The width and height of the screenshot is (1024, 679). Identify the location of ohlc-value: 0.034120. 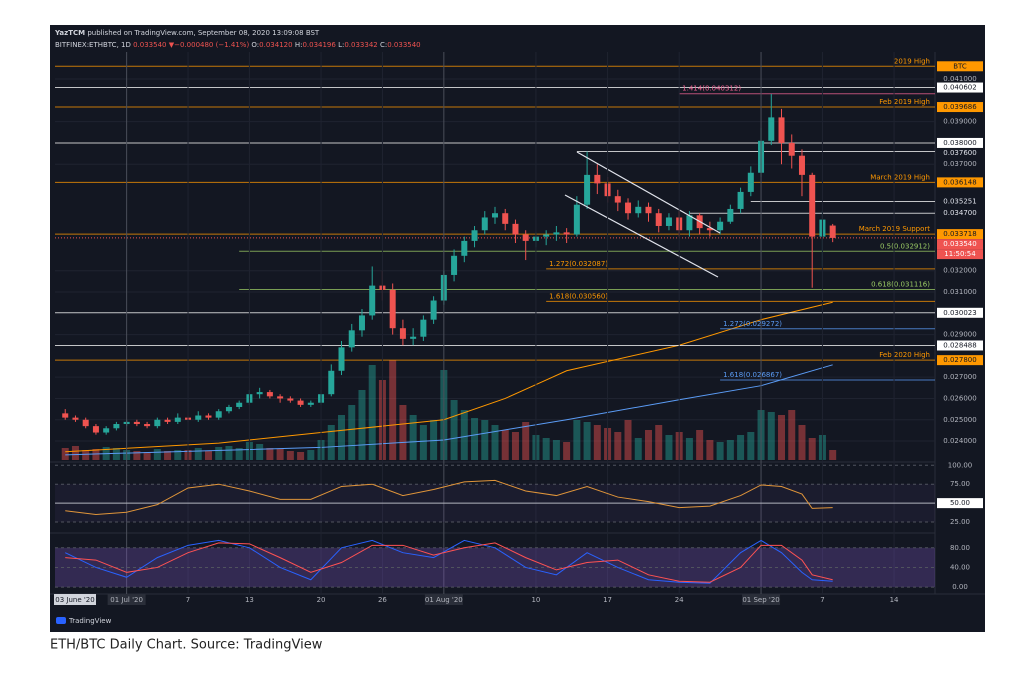
(275, 45).